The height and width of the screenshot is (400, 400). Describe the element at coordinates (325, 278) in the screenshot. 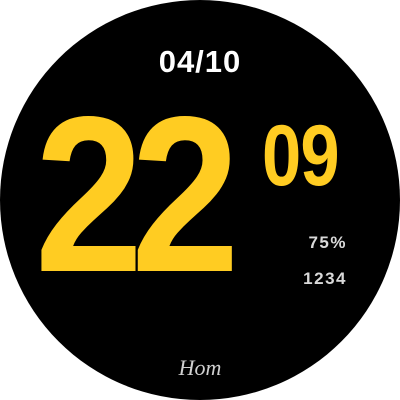

I see `step-count: 1234` at that location.